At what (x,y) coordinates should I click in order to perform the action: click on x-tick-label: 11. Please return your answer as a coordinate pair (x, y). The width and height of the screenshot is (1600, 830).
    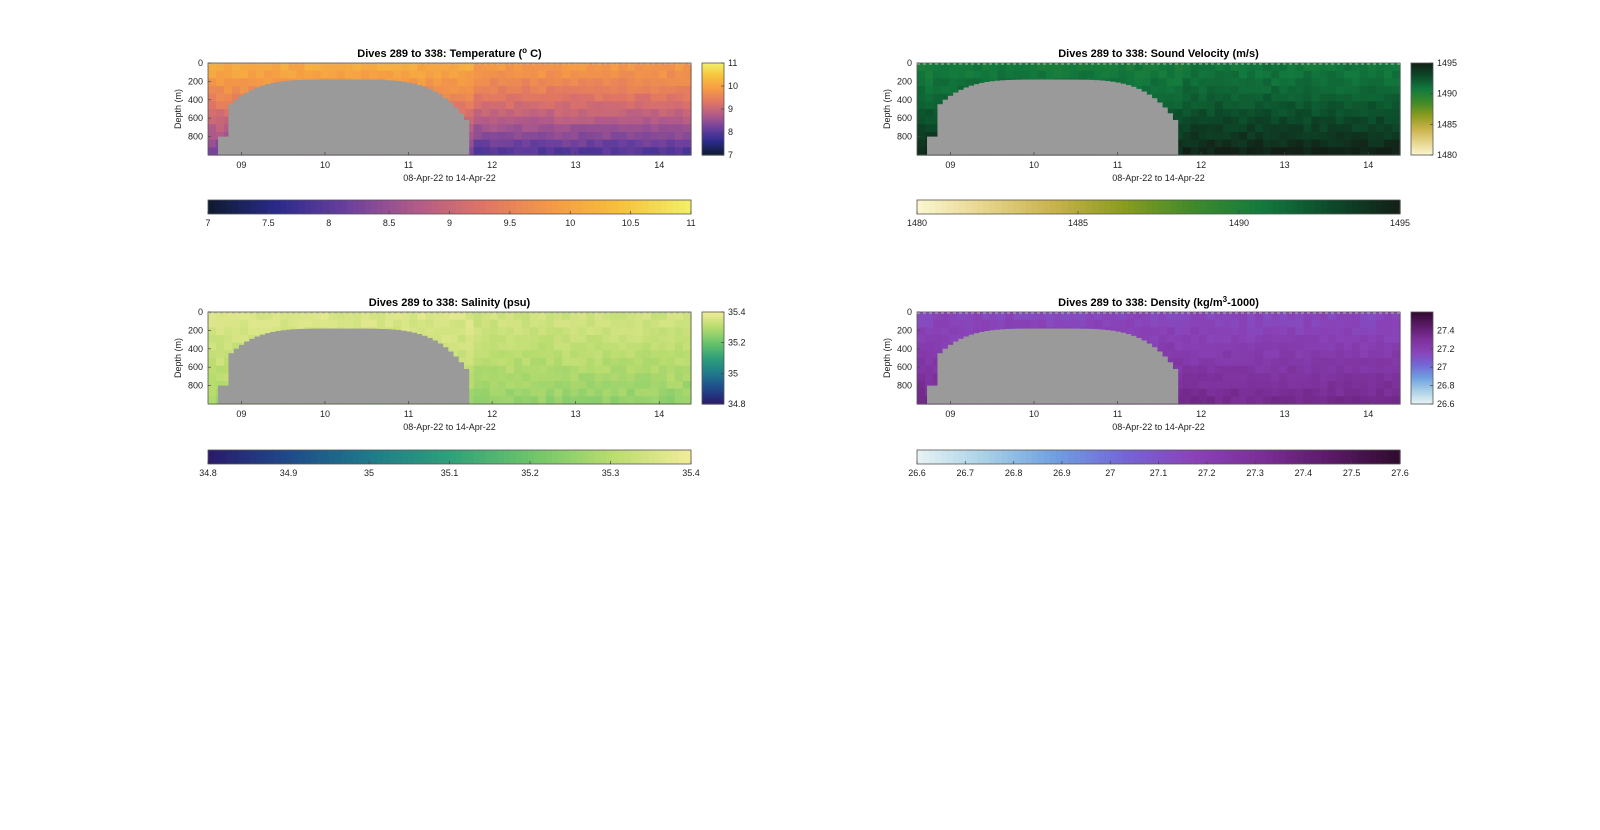
    Looking at the image, I should click on (1117, 165).